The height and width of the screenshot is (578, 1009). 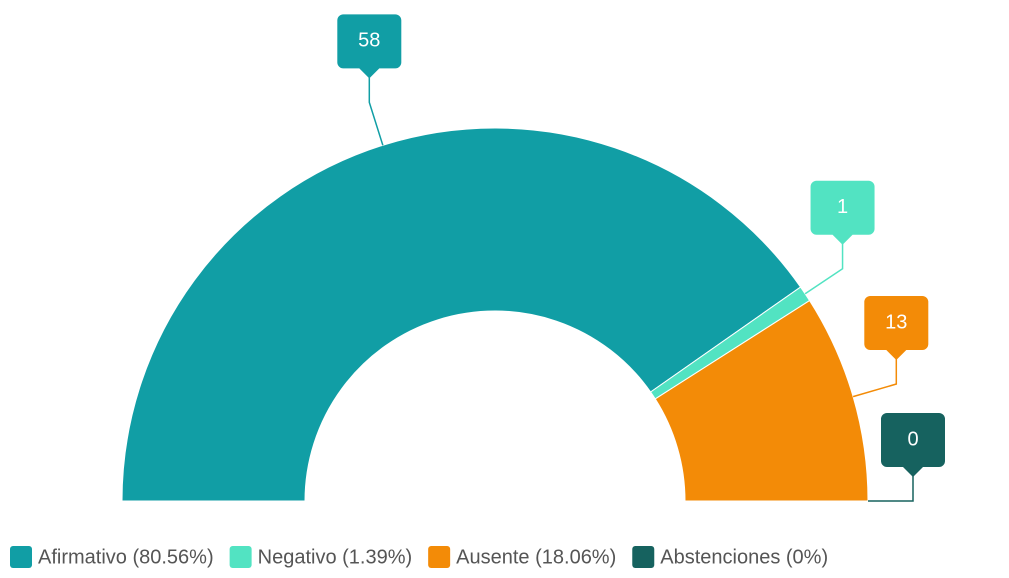 I want to click on data-label: 0, so click(x=912, y=439).